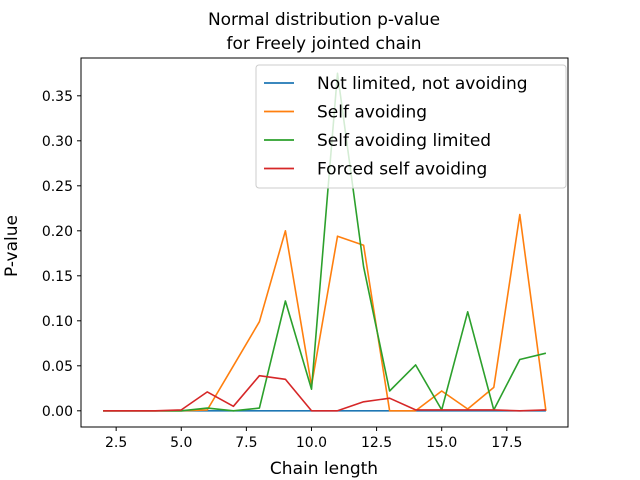 This screenshot has height=480, width=640. I want to click on legend-label: Self avoiding, so click(372, 113).